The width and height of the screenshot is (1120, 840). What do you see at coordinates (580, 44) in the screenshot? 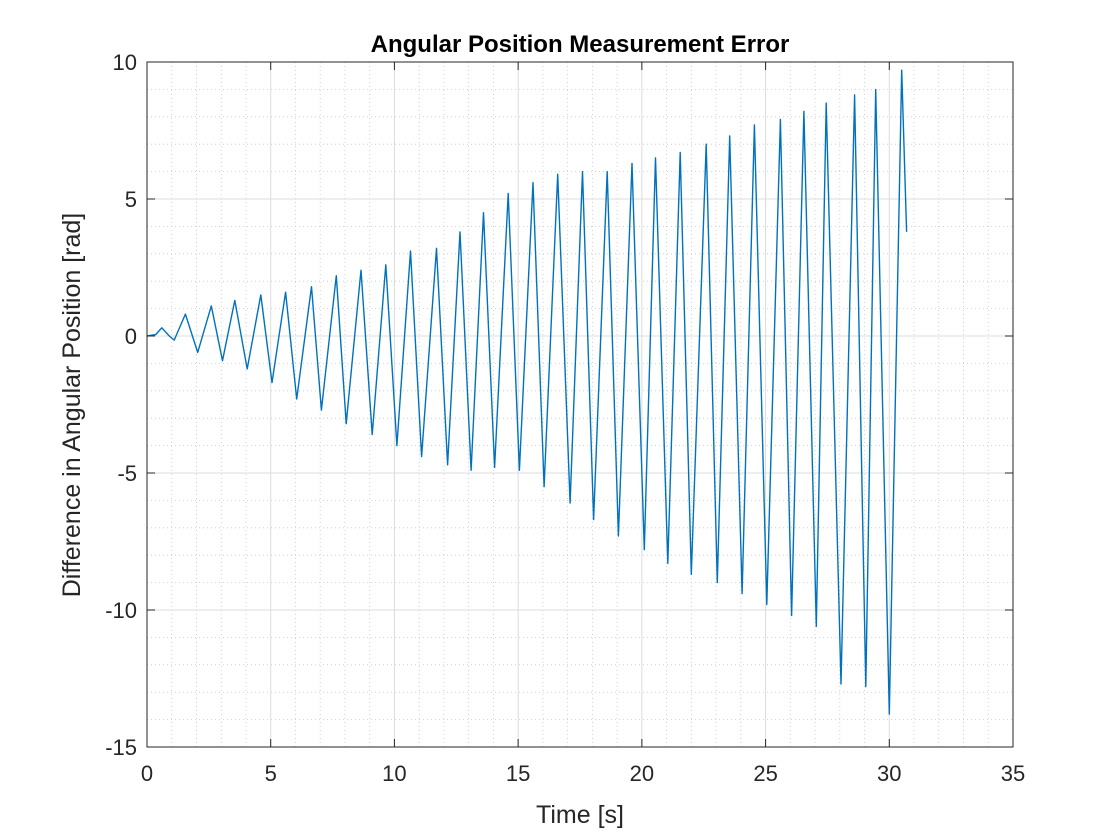
I see `chart-title: Angular Position Measurement Error` at bounding box center [580, 44].